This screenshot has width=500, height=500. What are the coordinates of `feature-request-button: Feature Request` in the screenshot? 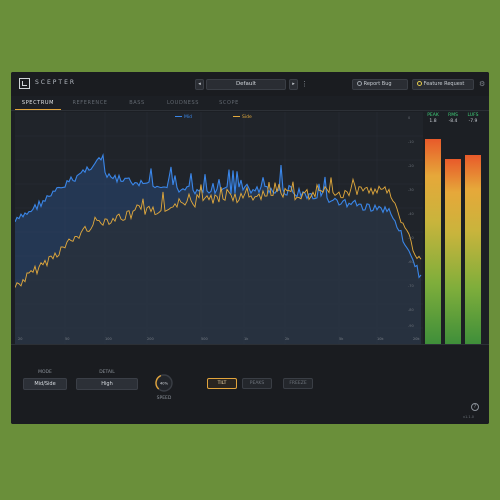 It's located at (443, 84).